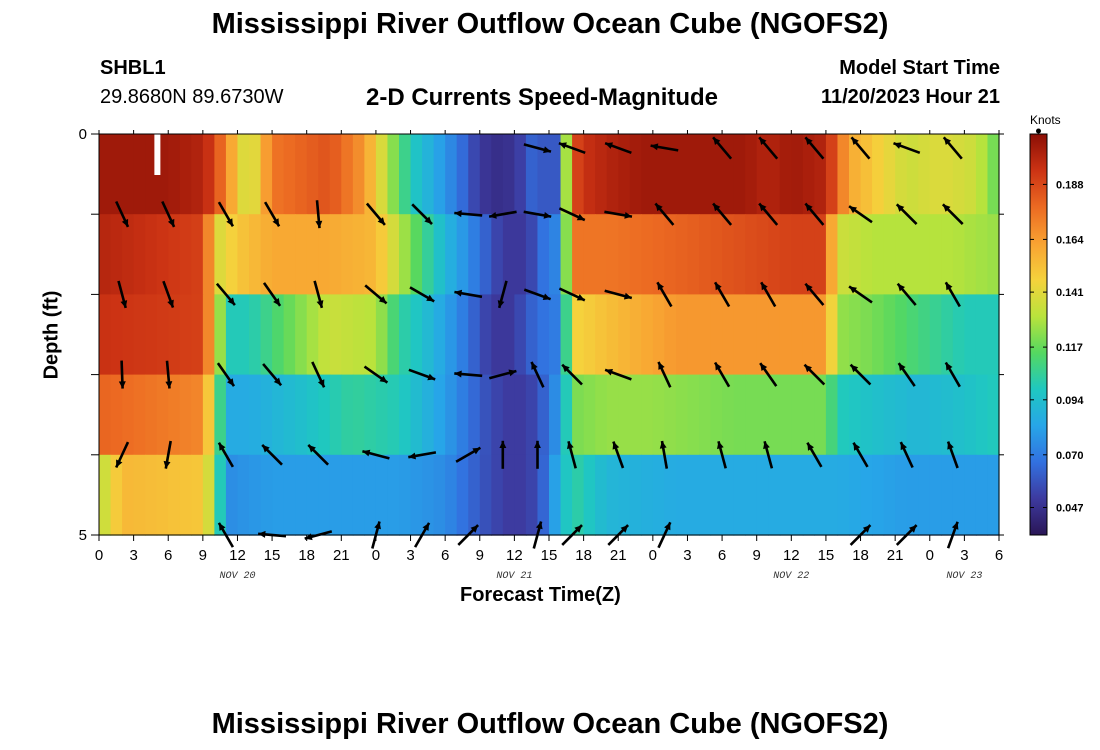  Describe the element at coordinates (514, 555) in the screenshot. I see `x-tick-label: 12` at that location.